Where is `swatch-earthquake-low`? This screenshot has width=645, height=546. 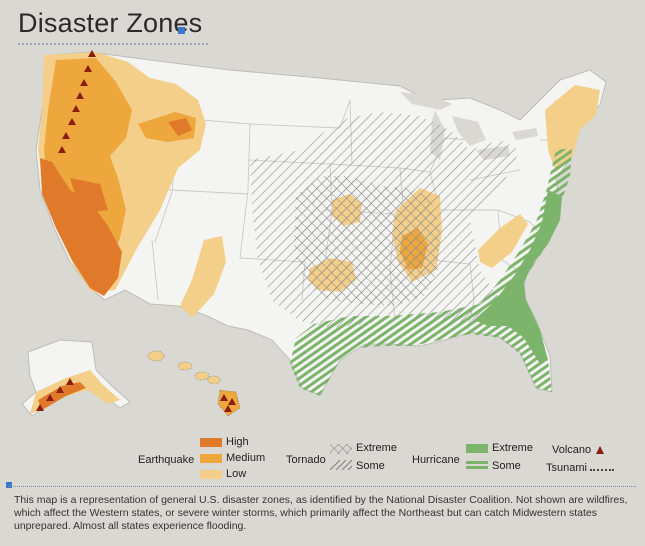
swatch-earthquake-low is located at coordinates (211, 474).